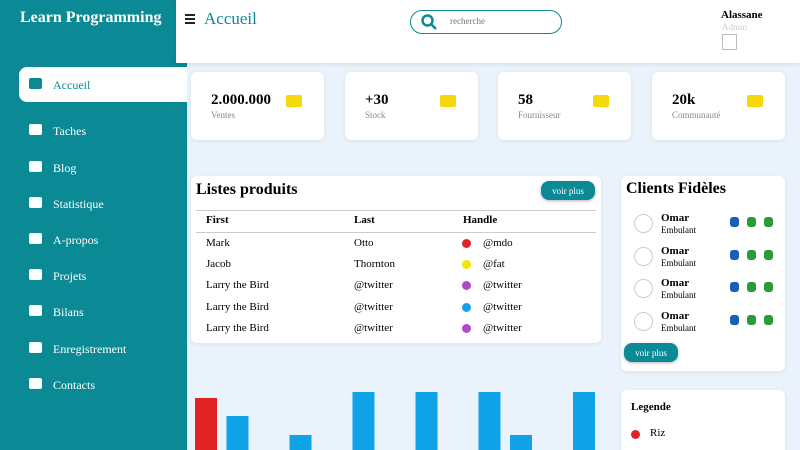  I want to click on bar-chart, so click(395, 421).